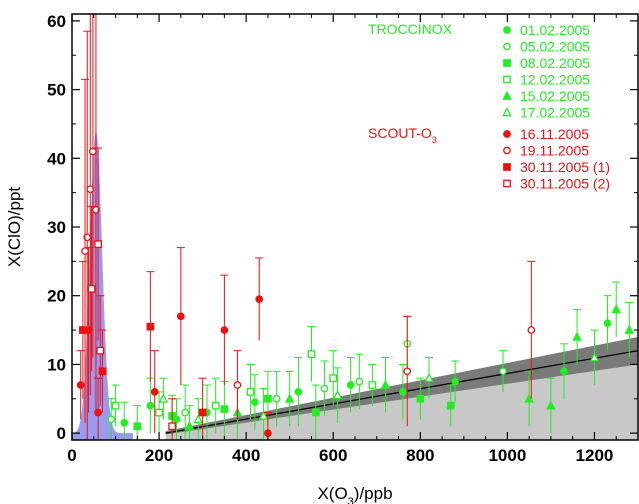 The height and width of the screenshot is (504, 639). I want to click on x-tick-label: 0, so click(71, 455).